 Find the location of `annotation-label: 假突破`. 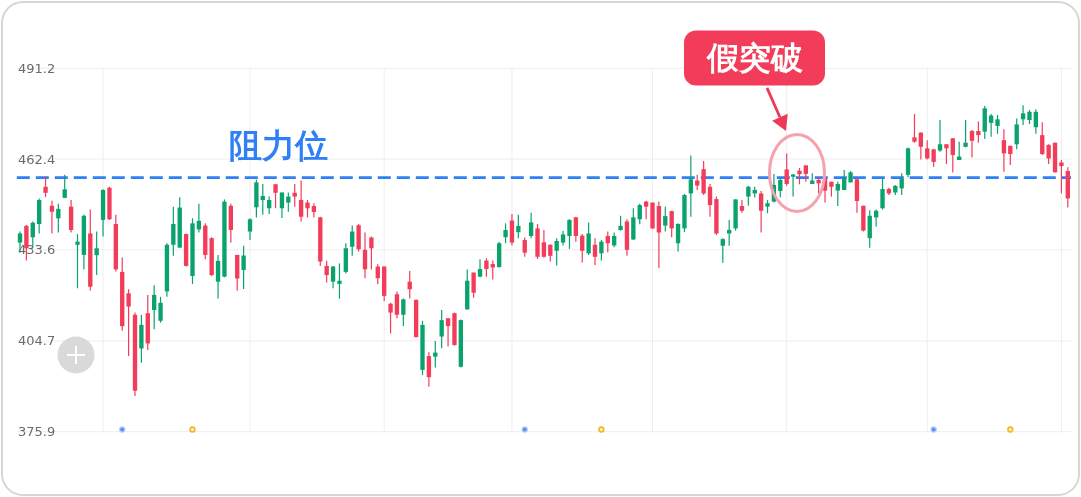

annotation-label: 假突破 is located at coordinates (754, 58).